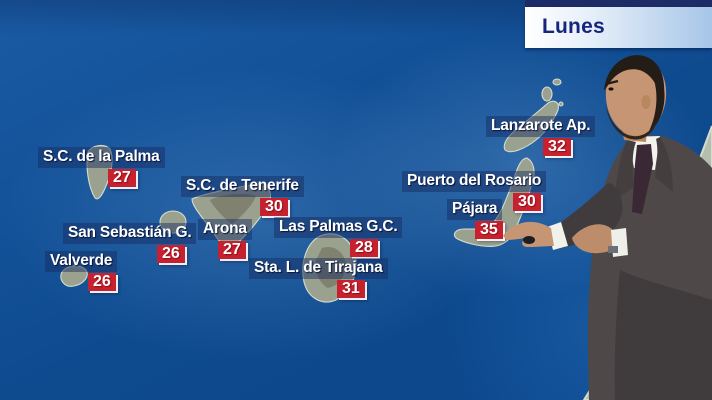 The image size is (712, 400). I want to click on location-name: San Sebastián G., so click(130, 233).